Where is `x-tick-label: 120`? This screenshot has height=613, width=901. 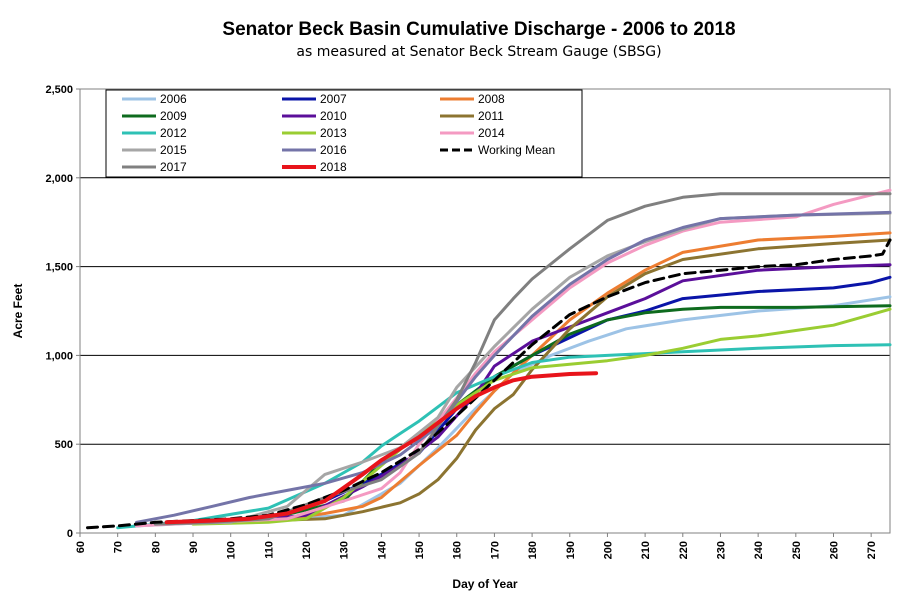 x-tick-label: 120 is located at coordinates (307, 550).